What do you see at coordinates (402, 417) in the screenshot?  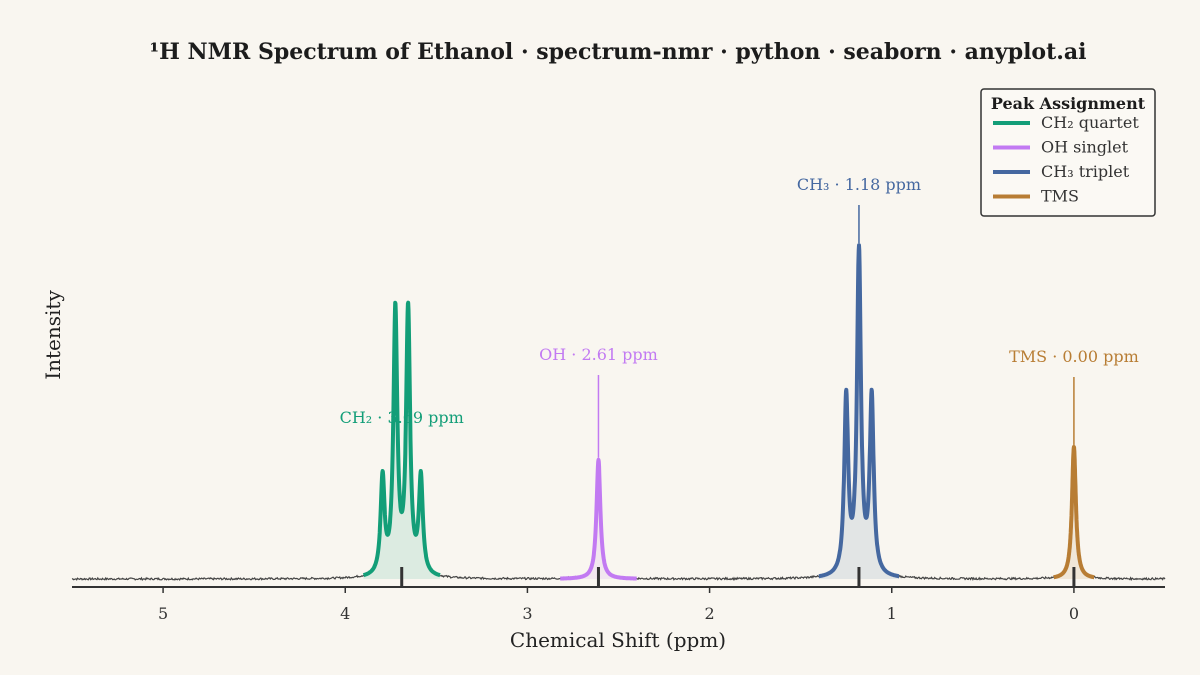 I see `annotation-label: CH₂ · 3.69 ppm` at bounding box center [402, 417].